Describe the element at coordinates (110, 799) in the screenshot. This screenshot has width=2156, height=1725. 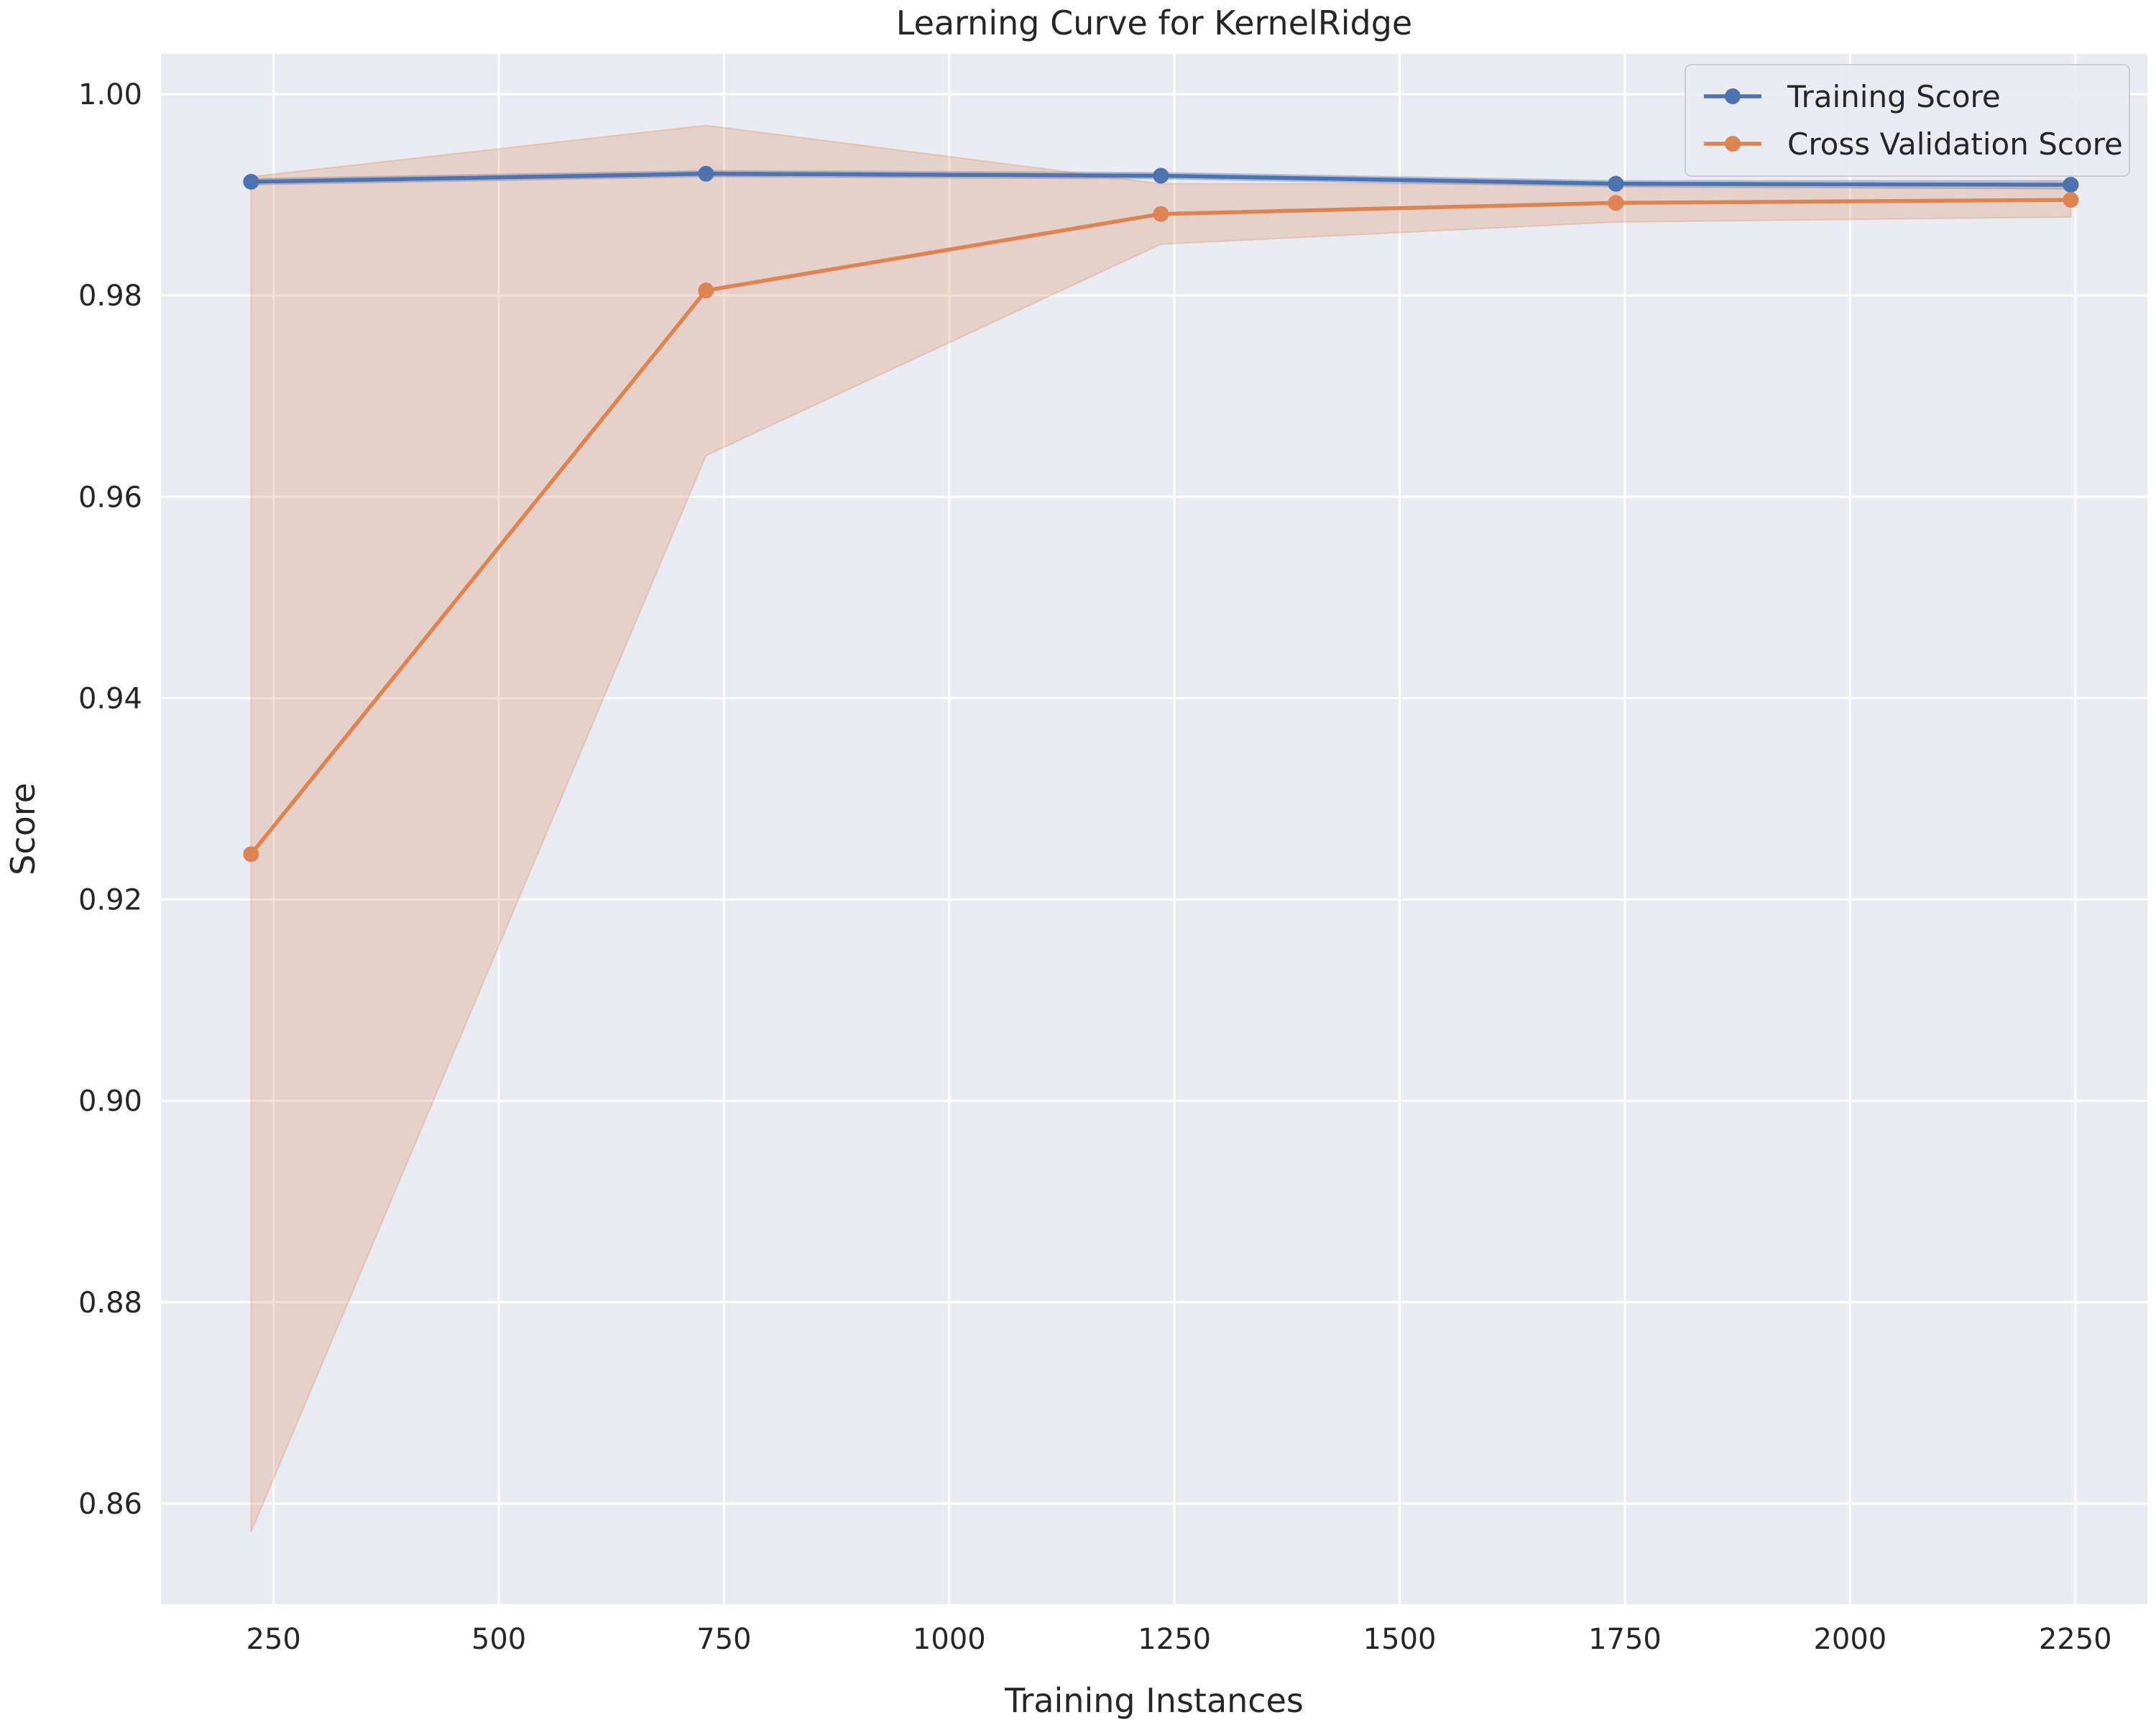
I see `y-tick-labels: 0.86 0.88 0.90 0.92 0.94 0.96 0.98 1.00` at that location.